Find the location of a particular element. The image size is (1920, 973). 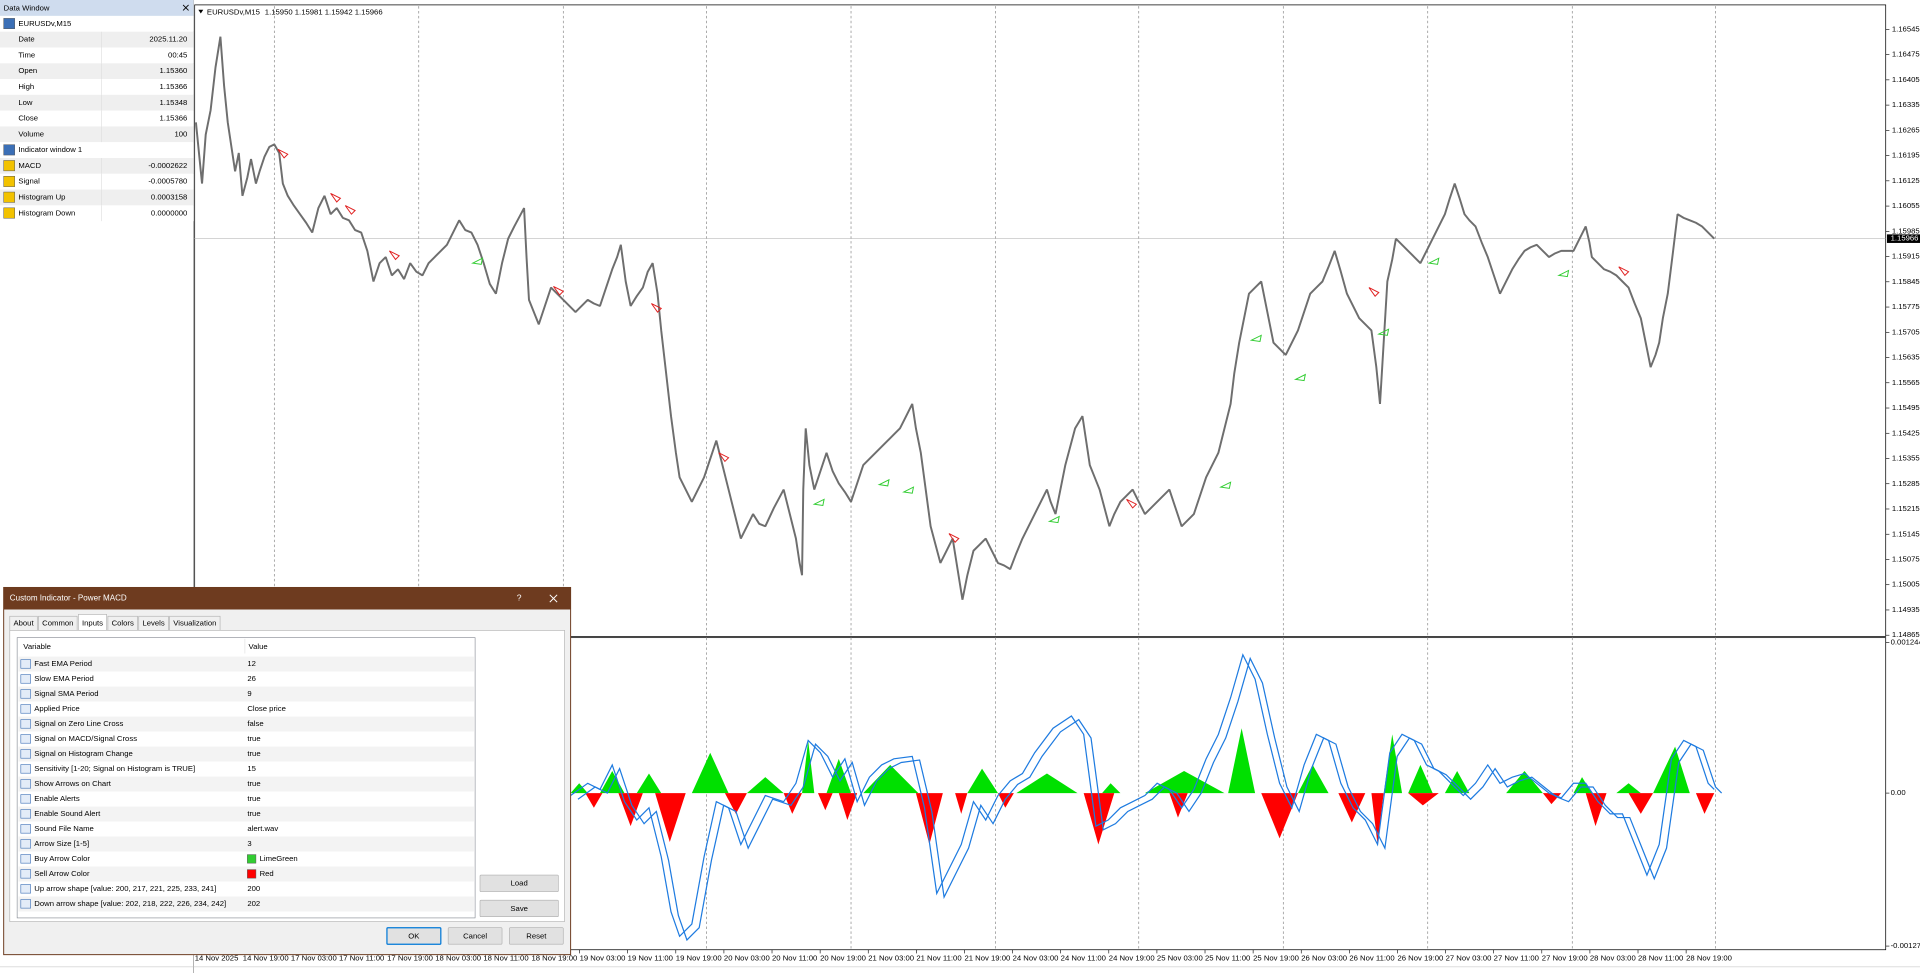

button-label: Save is located at coordinates (519, 908).